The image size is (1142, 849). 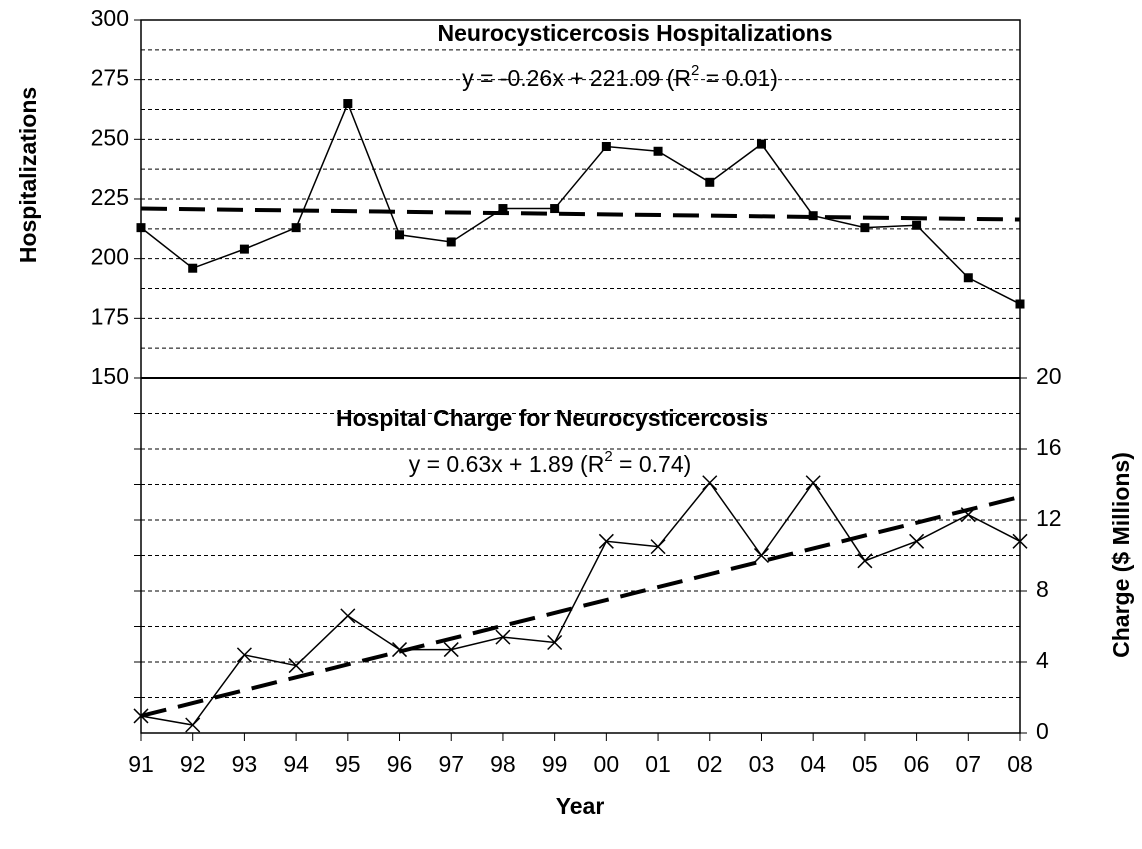 What do you see at coordinates (550, 462) in the screenshot?
I see `equation: y = 0.63x + 1.89 (R2 = 0.74)` at bounding box center [550, 462].